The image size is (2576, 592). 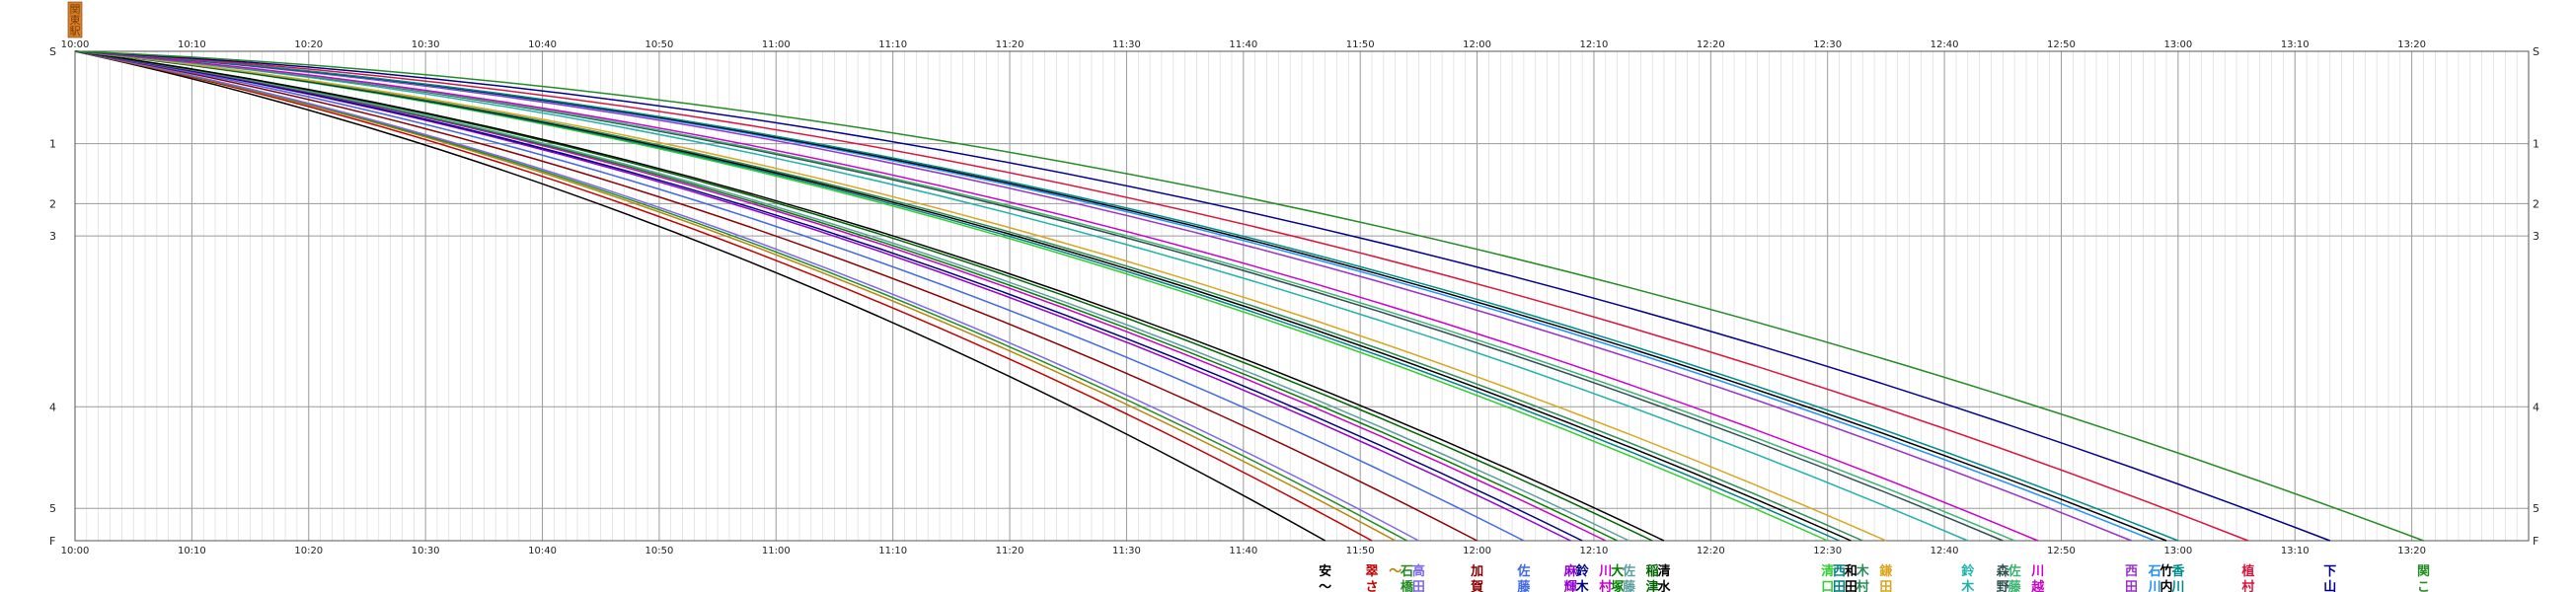 What do you see at coordinates (893, 551) in the screenshot?
I see `x-tick-label-bottom: 11:10` at bounding box center [893, 551].